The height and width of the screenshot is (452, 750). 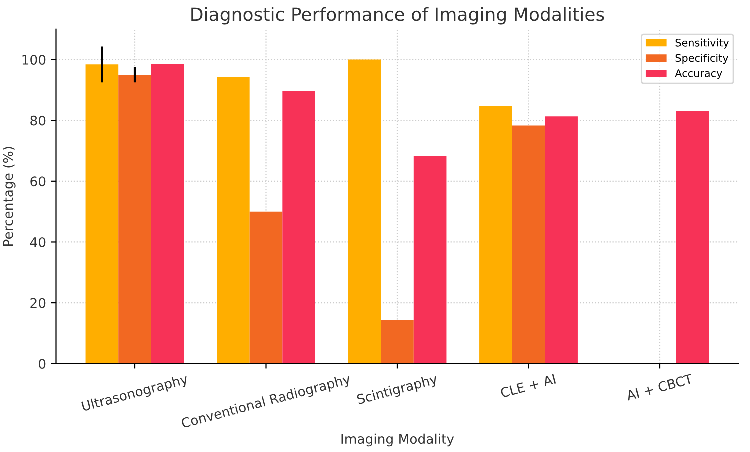 I want to click on legend-label: Specificity, so click(x=702, y=59).